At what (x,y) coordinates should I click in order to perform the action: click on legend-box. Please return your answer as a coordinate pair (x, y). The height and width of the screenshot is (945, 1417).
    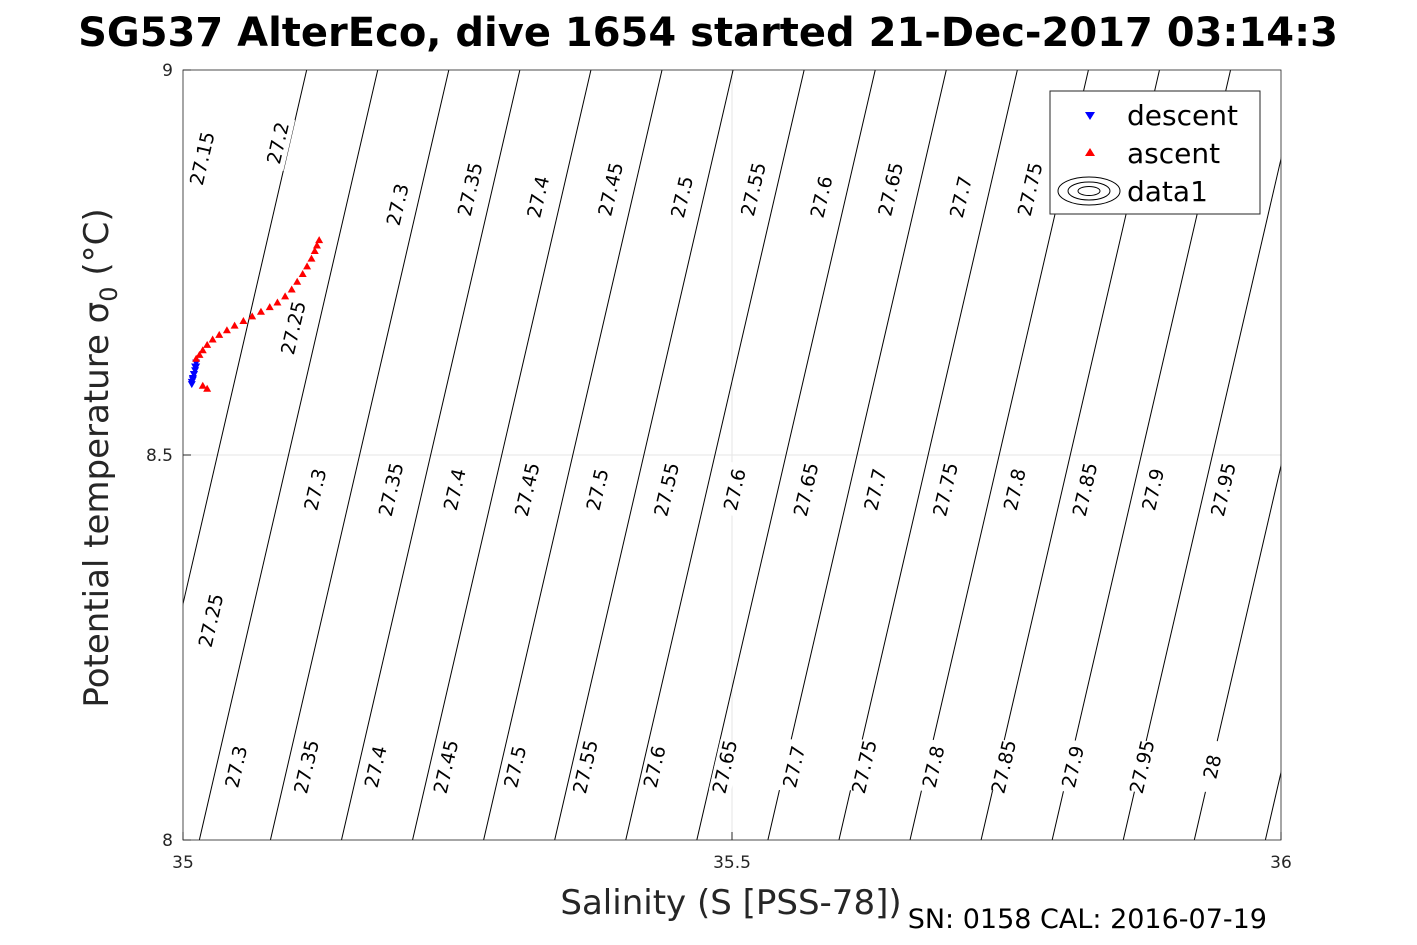
    Looking at the image, I should click on (1155, 152).